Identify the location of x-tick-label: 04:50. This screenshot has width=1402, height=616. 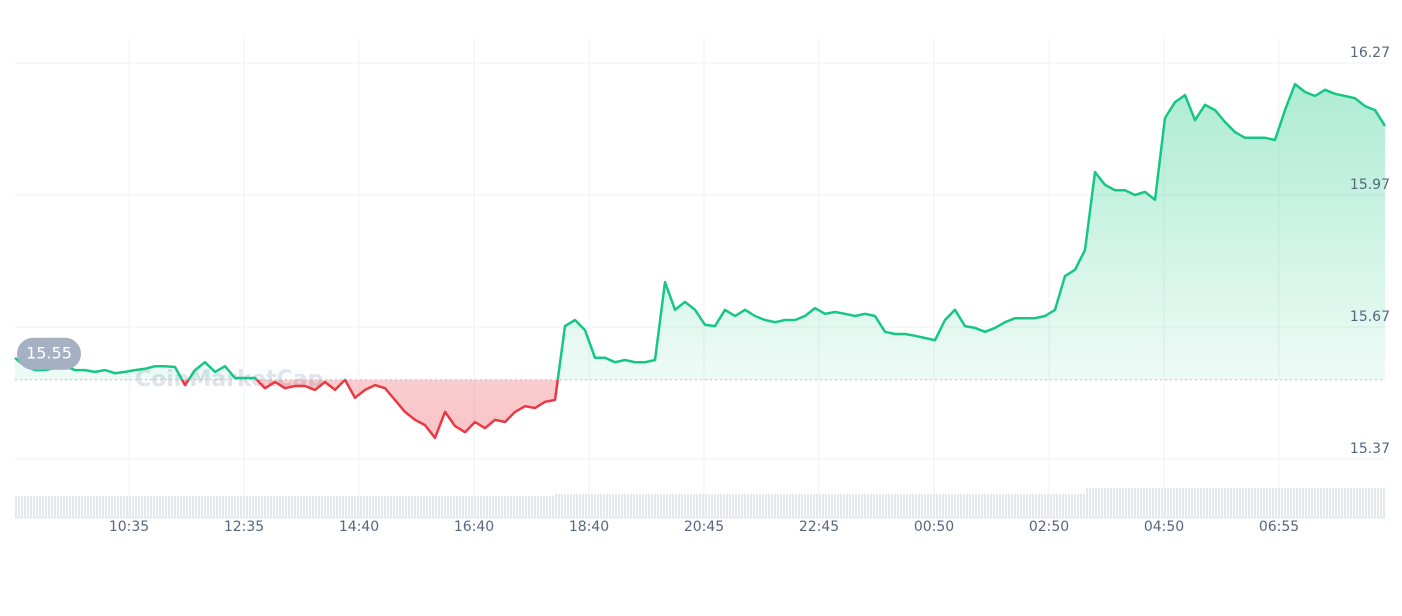
(1164, 527).